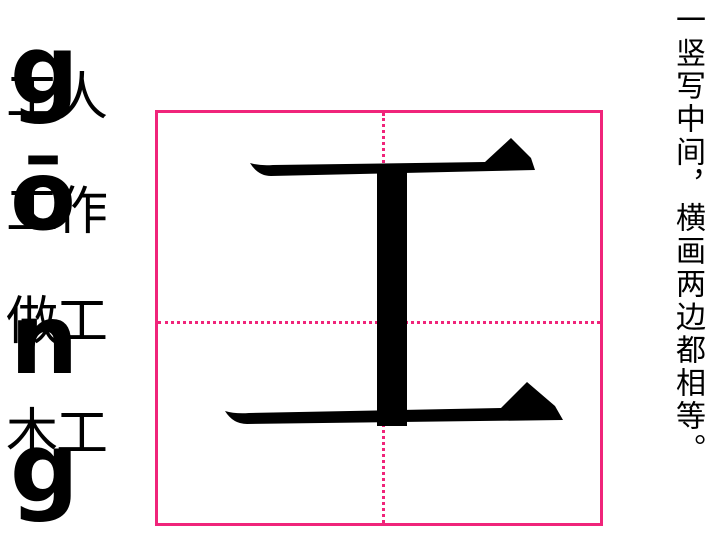 Image resolution: width=720 pixels, height=540 pixels. Describe the element at coordinates (687, 235) in the screenshot. I see `writing-rule: 一竖写中间，横画两边都相等。` at that location.